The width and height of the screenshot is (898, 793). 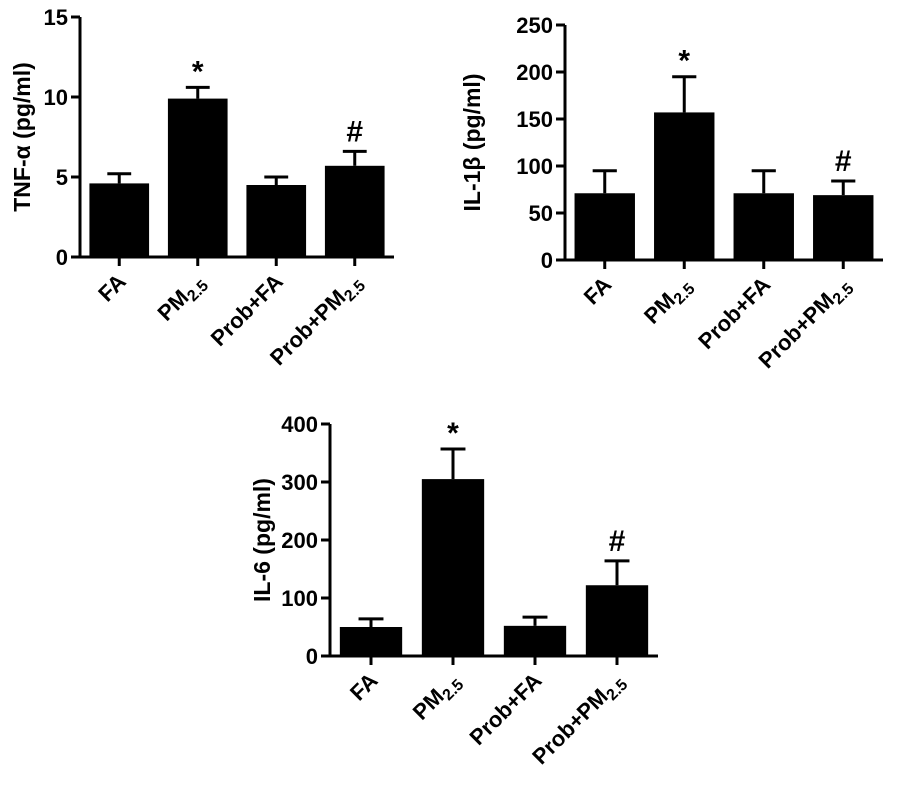 What do you see at coordinates (262, 540) in the screenshot?
I see `y-axis-label: IL-6 (pg/ml)` at bounding box center [262, 540].